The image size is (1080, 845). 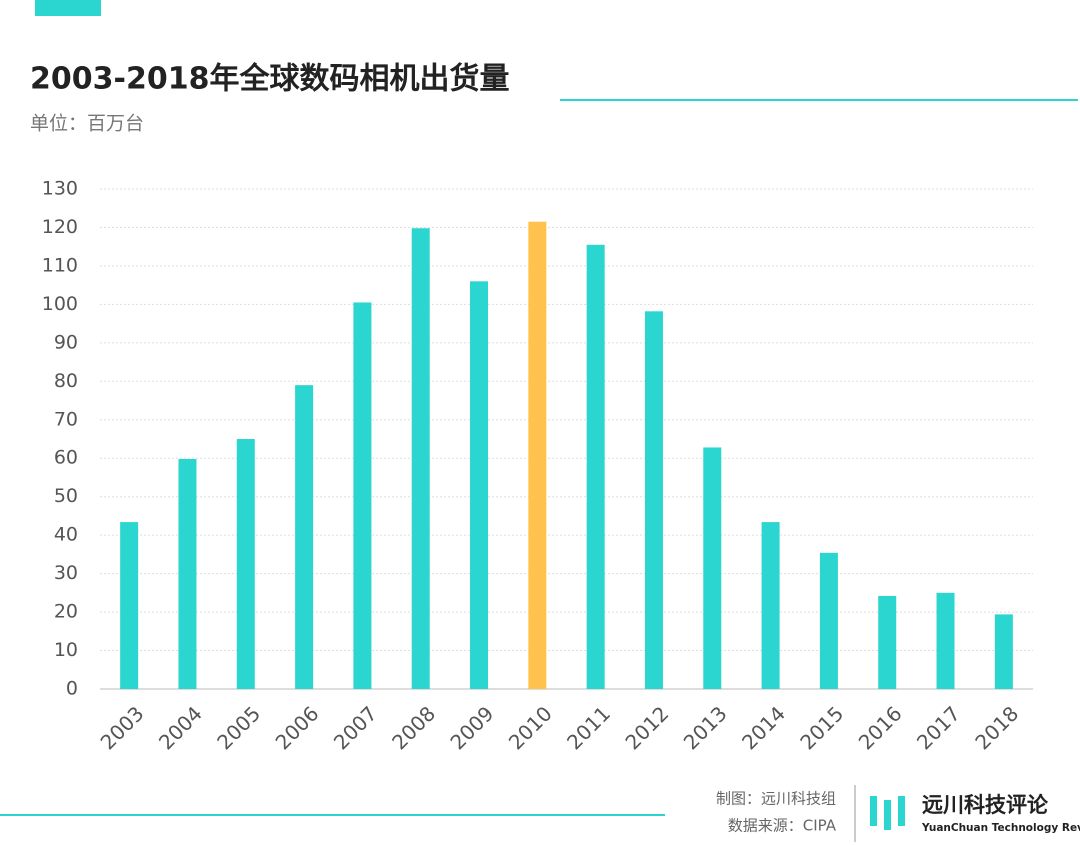 What do you see at coordinates (821, 727) in the screenshot?
I see `x-tick-label: 2015` at bounding box center [821, 727].